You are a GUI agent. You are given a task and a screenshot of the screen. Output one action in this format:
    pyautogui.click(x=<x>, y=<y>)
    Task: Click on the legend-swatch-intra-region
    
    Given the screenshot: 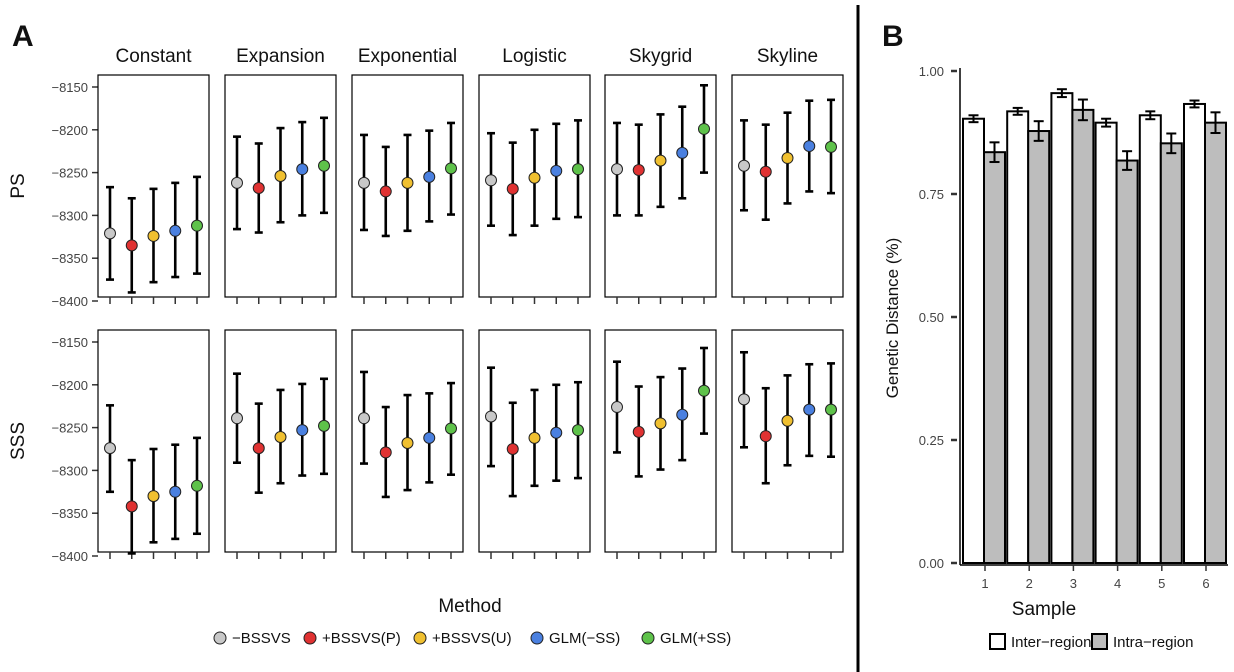 What is the action you would take?
    pyautogui.click(x=1099, y=641)
    